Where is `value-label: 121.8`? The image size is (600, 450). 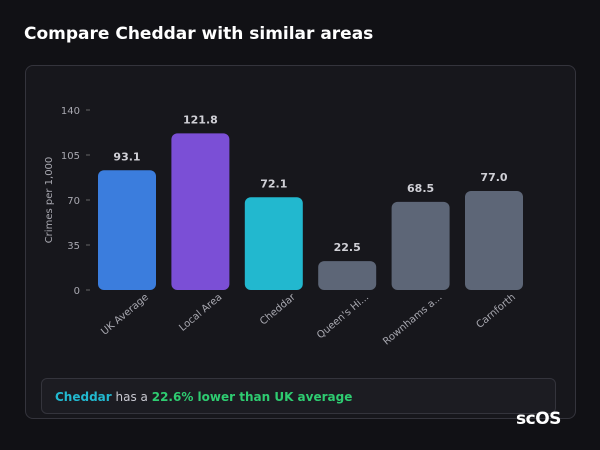 value-label: 121.8 is located at coordinates (200, 119).